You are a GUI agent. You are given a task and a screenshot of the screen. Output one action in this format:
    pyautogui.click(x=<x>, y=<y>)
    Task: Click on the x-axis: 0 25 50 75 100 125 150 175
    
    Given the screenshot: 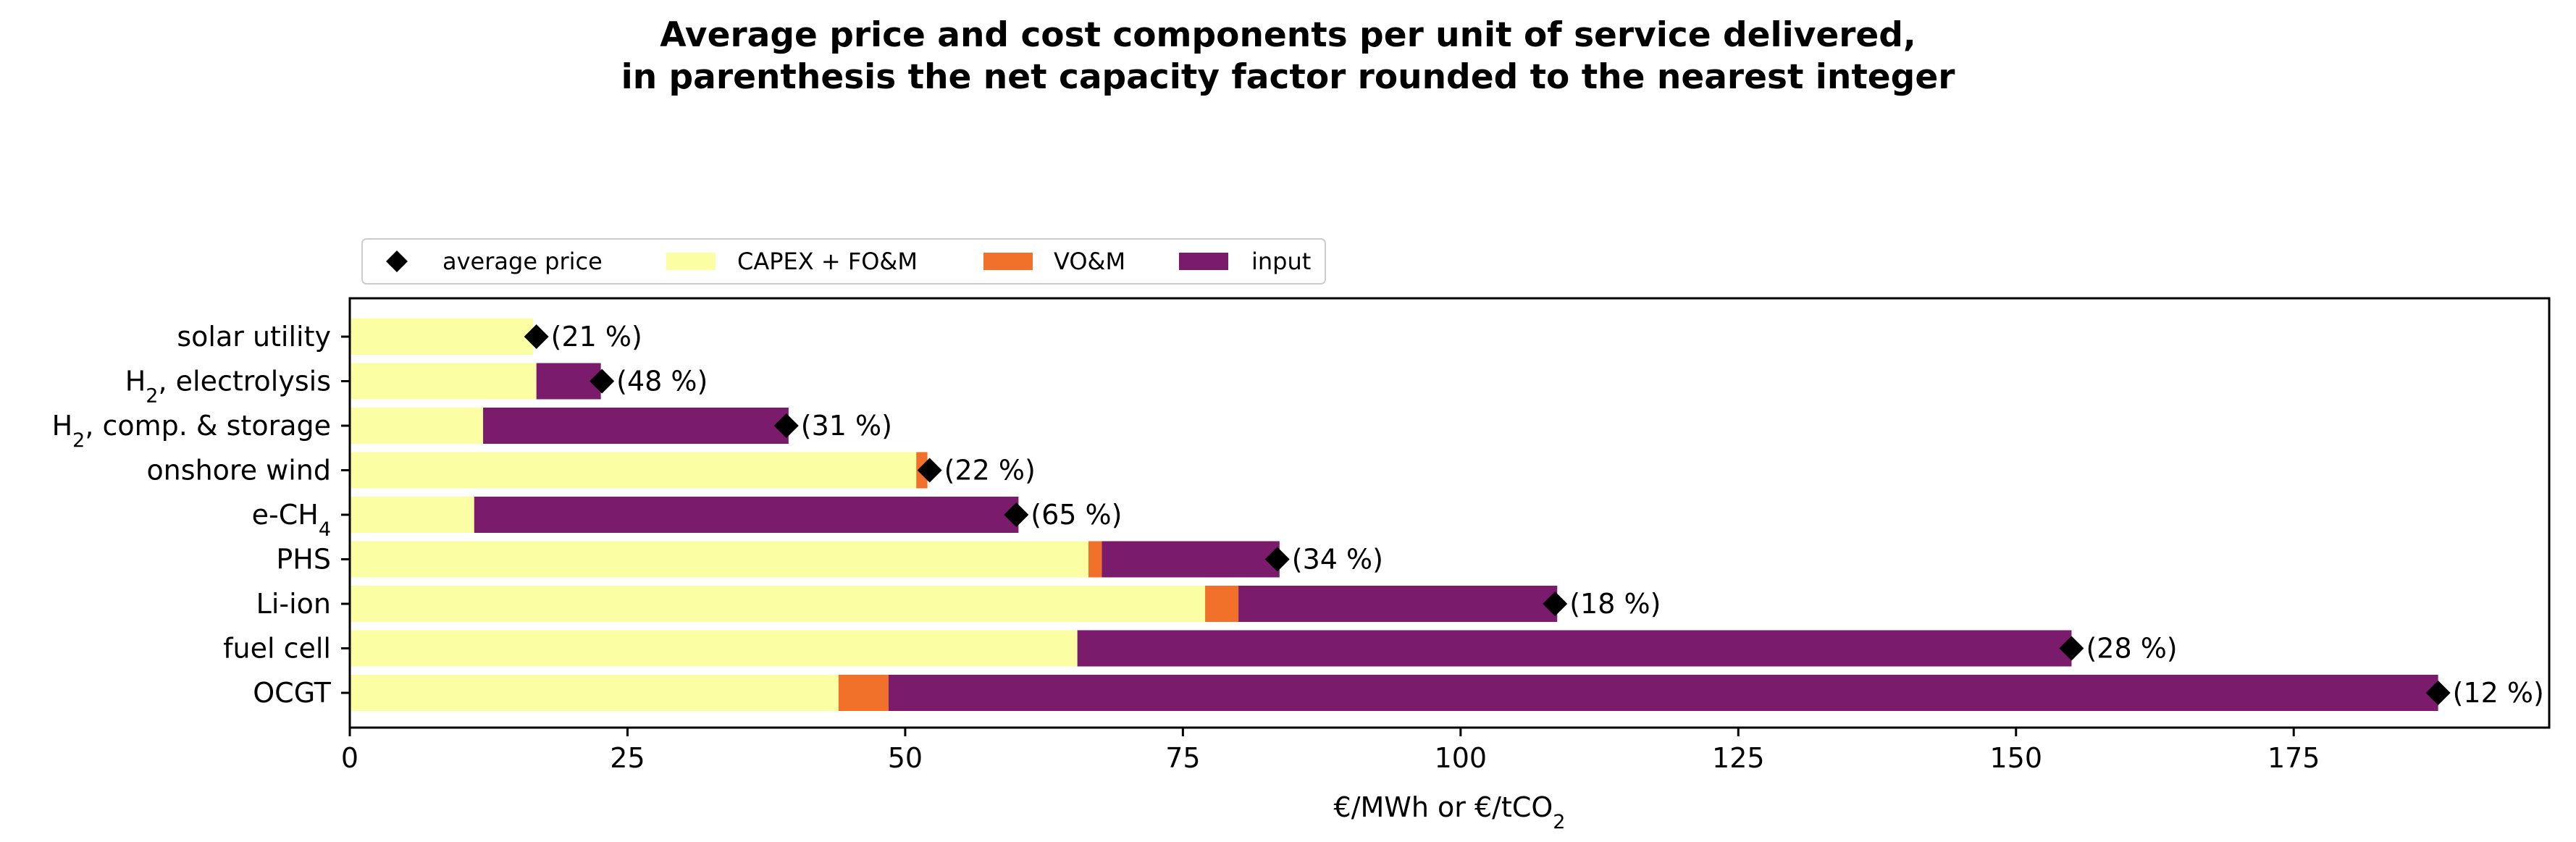 What is the action you would take?
    pyautogui.click(x=1330, y=751)
    